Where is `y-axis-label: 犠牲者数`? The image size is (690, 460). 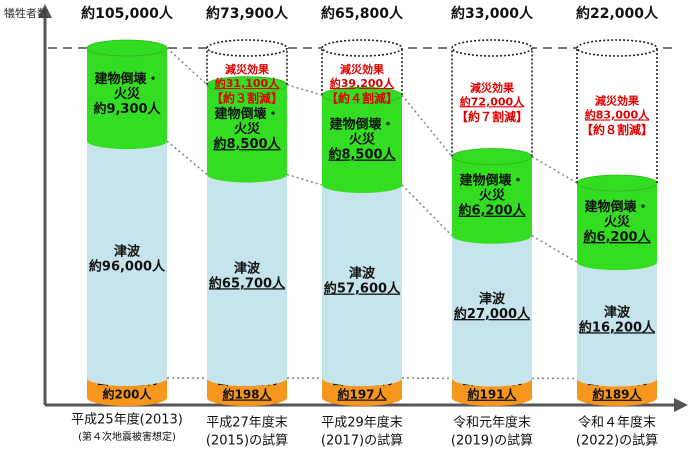
y-axis-label: 犠牲者数 is located at coordinates (26, 13).